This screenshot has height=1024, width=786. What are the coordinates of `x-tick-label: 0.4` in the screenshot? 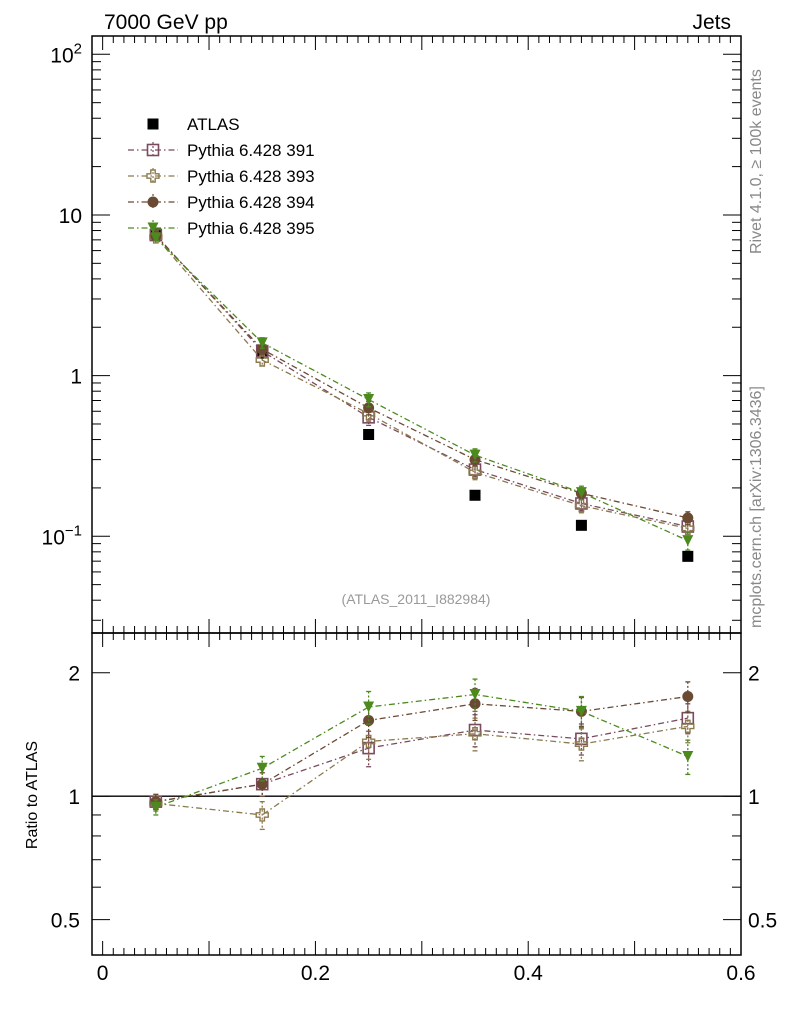 It's located at (529, 973).